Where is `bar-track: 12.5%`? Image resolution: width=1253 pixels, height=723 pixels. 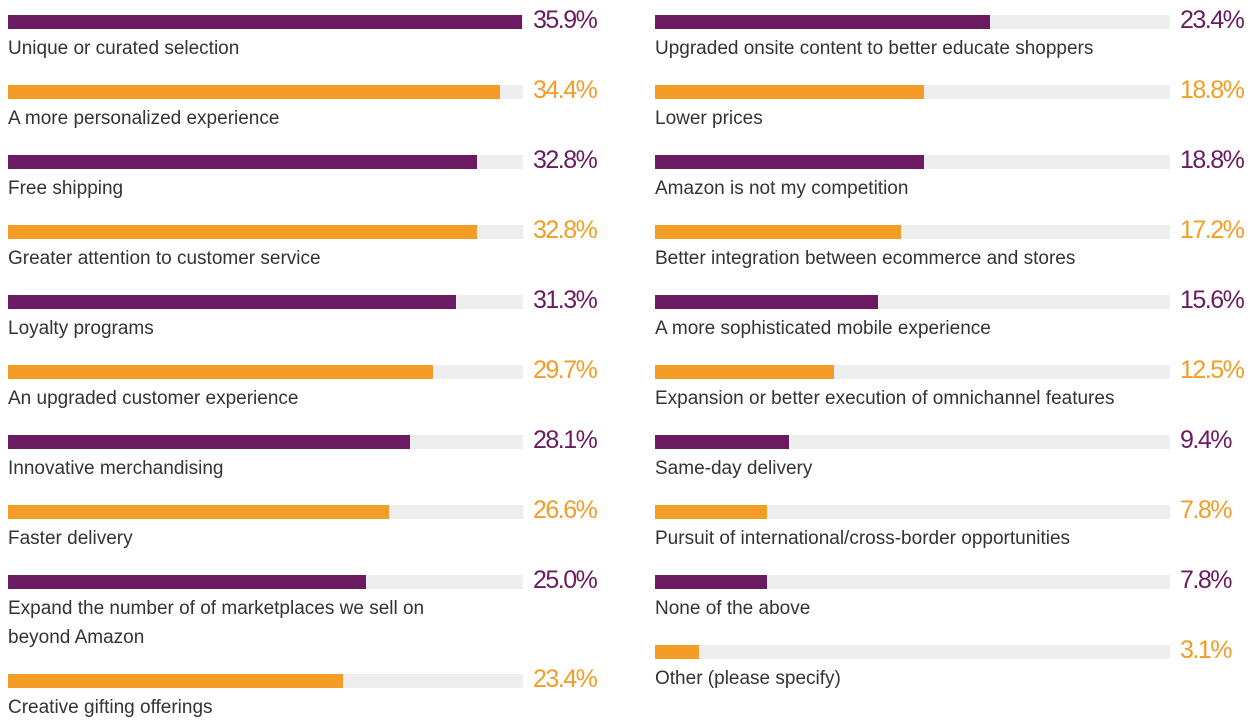 bar-track: 12.5% is located at coordinates (950, 370).